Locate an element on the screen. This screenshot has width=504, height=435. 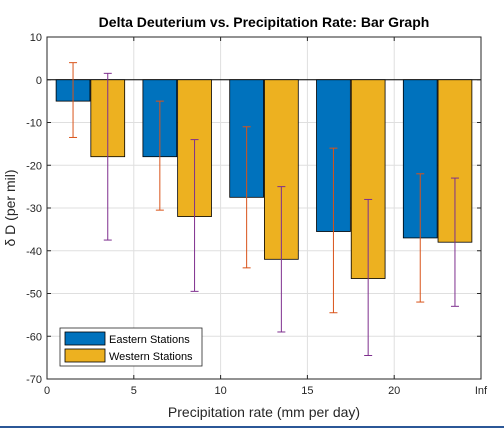
y-tick-label-8: -70 is located at coordinates (34, 380).